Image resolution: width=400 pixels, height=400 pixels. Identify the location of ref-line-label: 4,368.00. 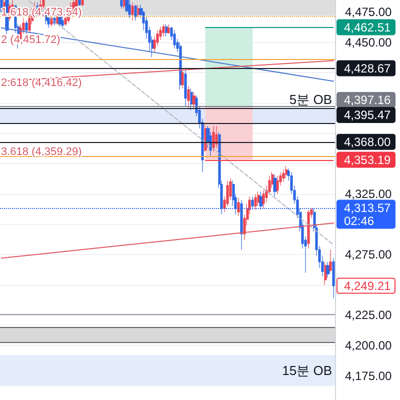
(368, 141).